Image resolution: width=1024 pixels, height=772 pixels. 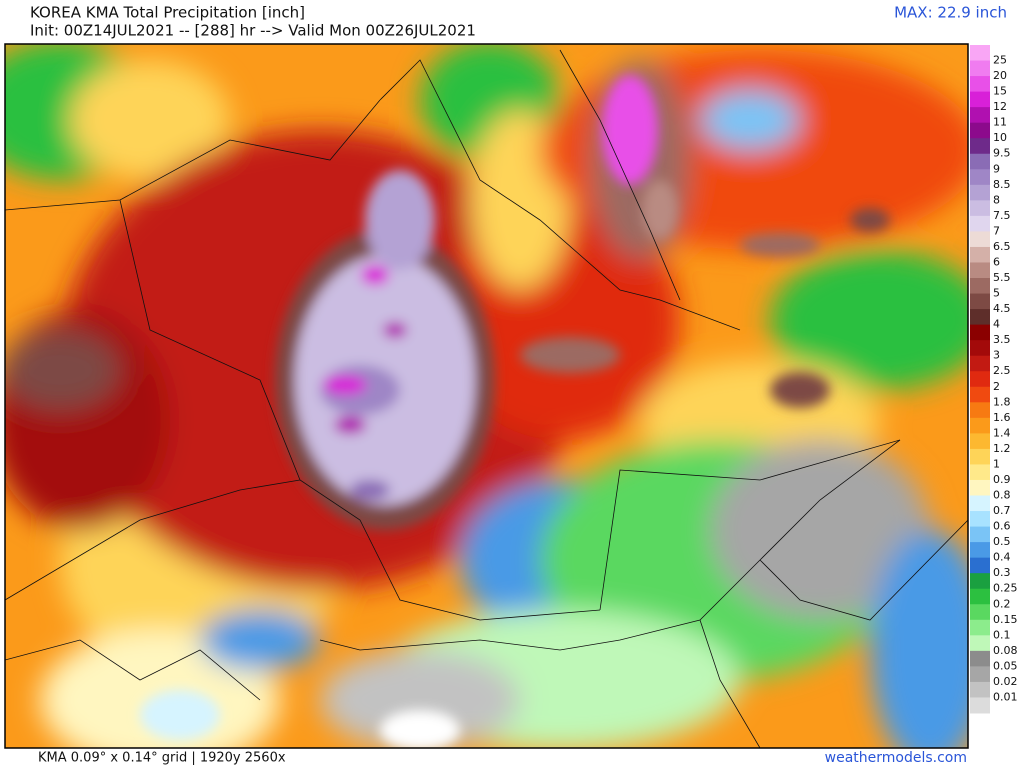 I want to click on legend-label: 1.2, so click(x=1002, y=448).